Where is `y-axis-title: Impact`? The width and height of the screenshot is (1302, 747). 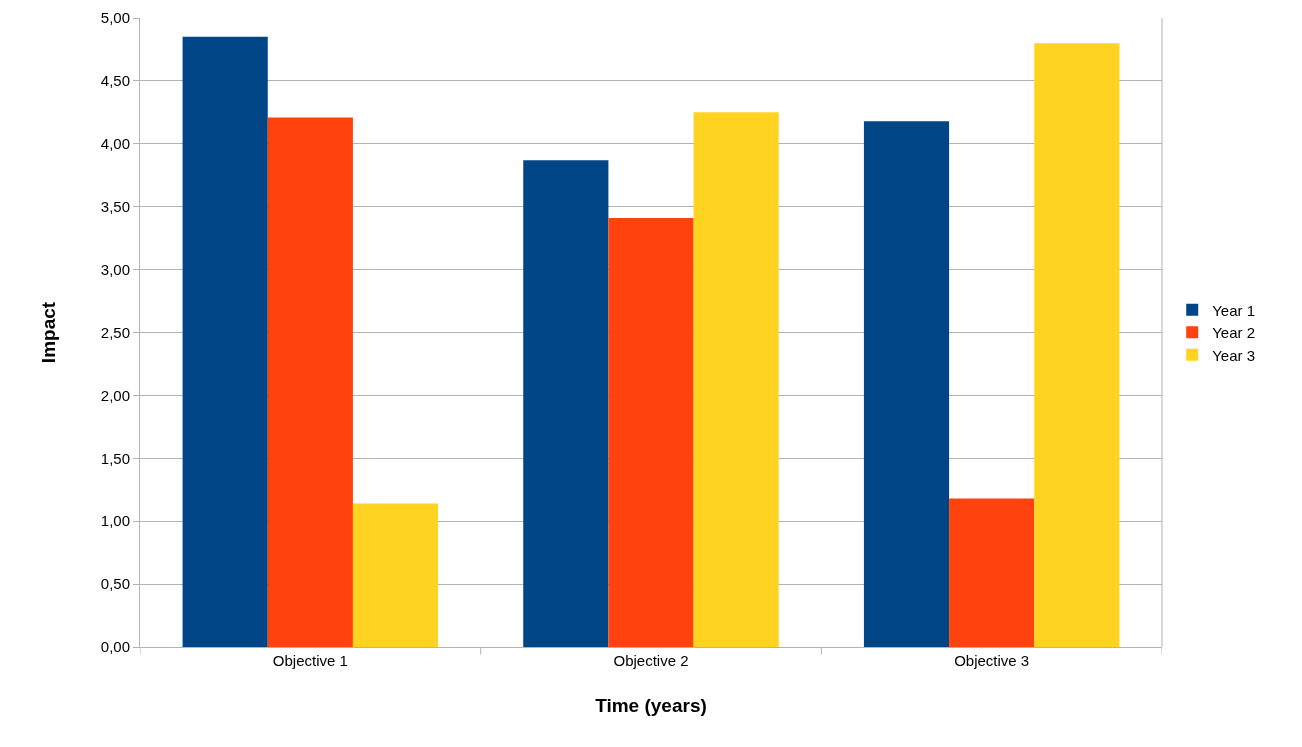
y-axis-title: Impact is located at coordinates (48, 332).